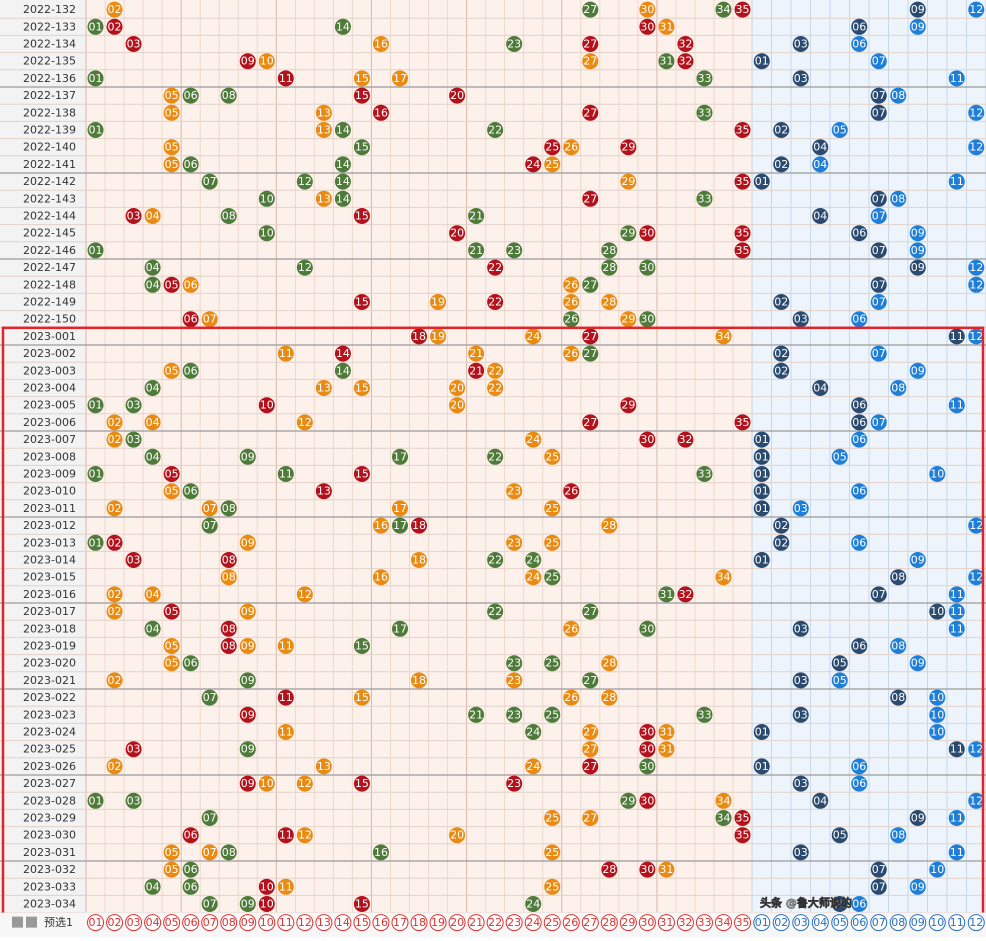  What do you see at coordinates (514, 783) in the screenshot?
I see `front-number: 23` at bounding box center [514, 783].